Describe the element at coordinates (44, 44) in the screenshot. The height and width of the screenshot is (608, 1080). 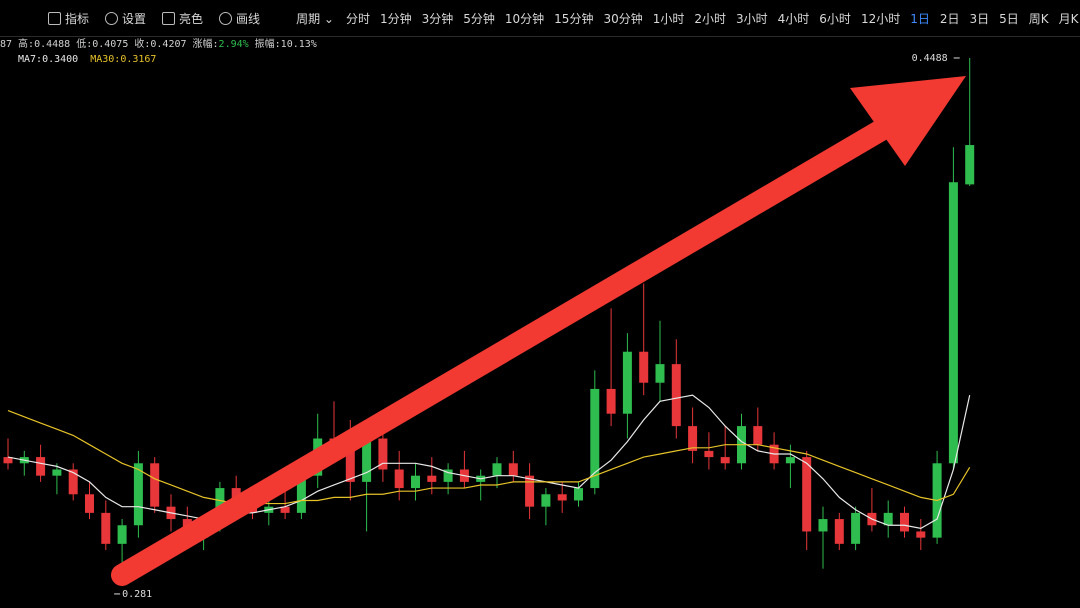
I see `info-item: 高:0.4488` at that location.